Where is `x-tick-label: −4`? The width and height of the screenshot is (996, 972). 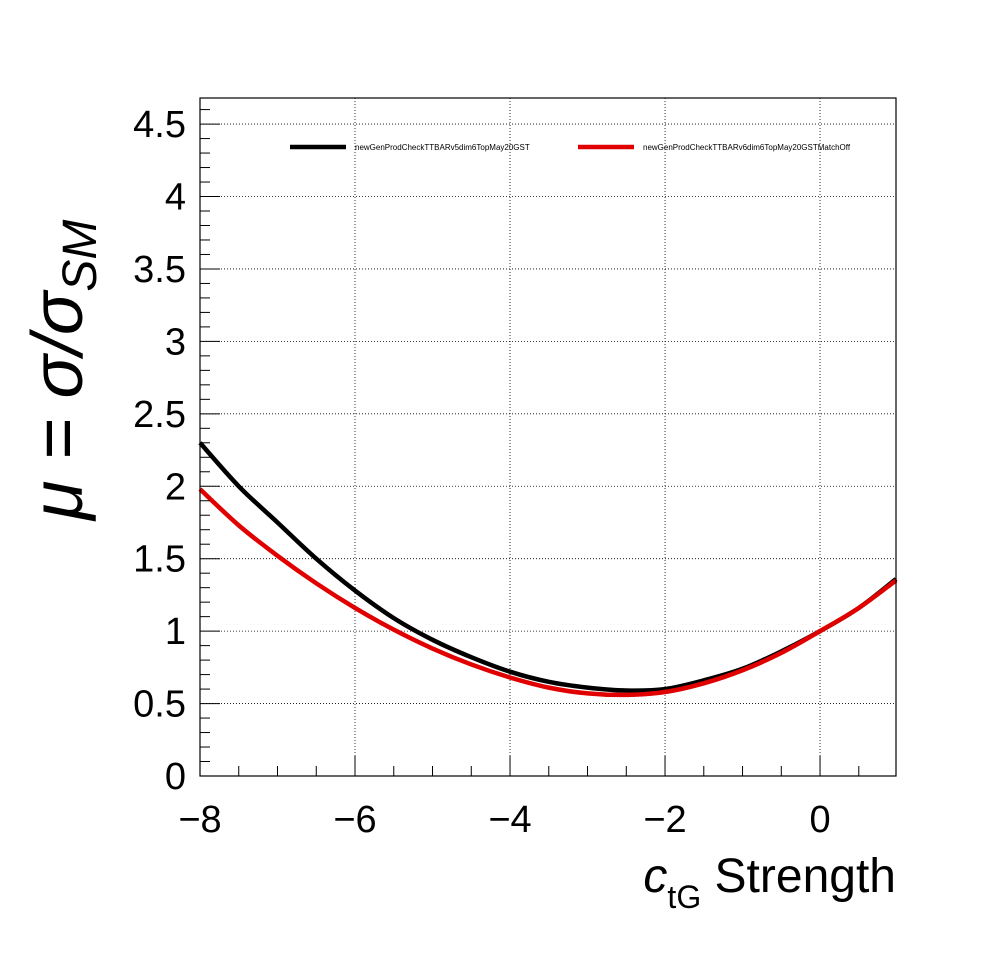 x-tick-label: −4 is located at coordinates (509, 820).